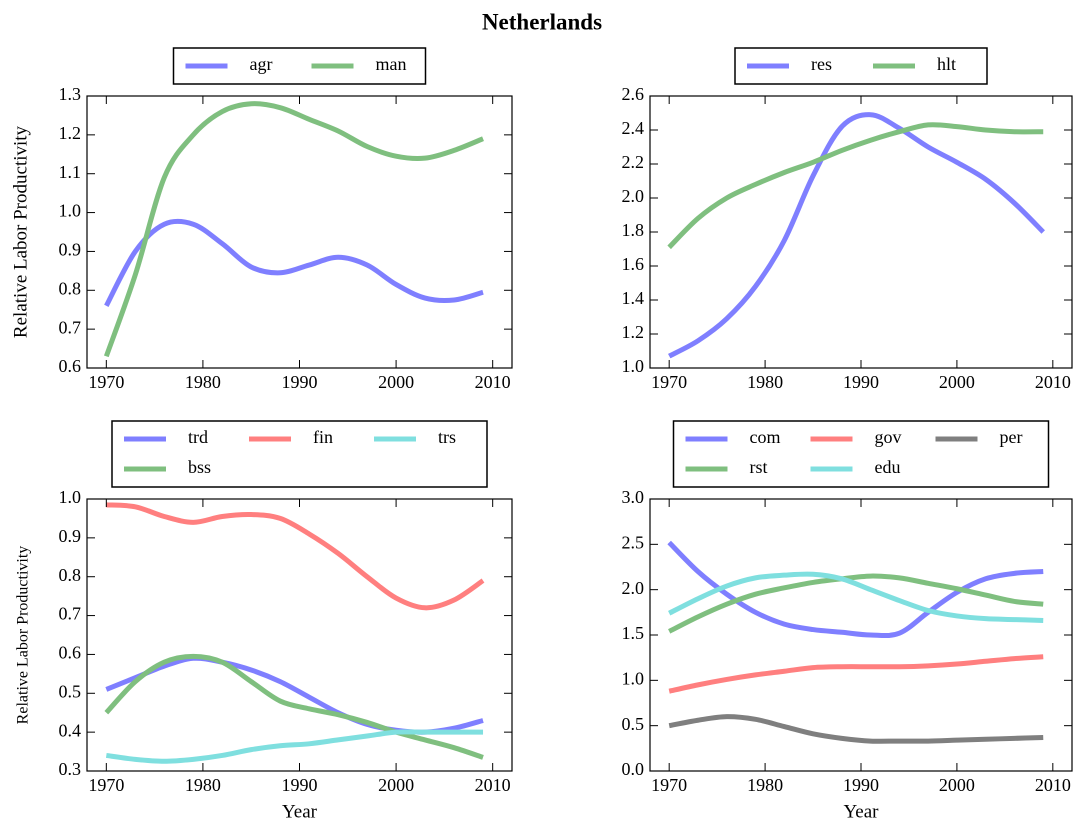  Describe the element at coordinates (633, 633) in the screenshot. I see `y-tick-label: 1.5` at that location.